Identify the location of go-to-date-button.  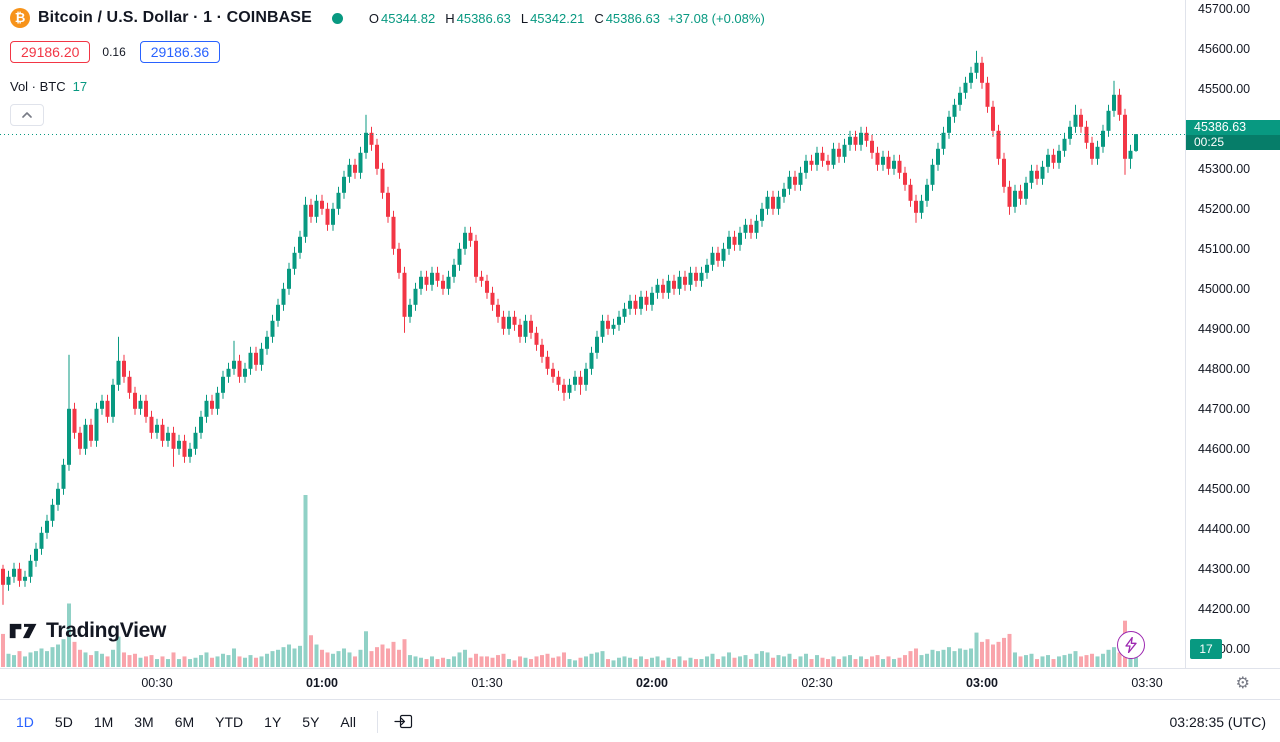
(403, 721).